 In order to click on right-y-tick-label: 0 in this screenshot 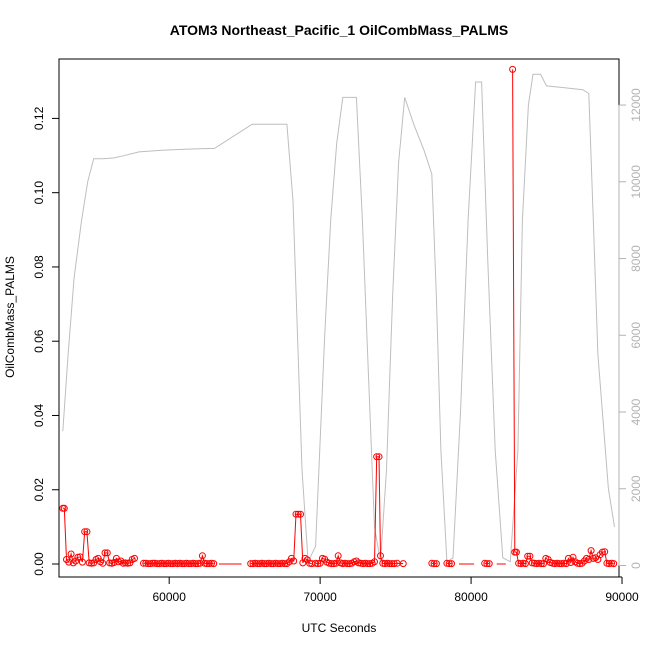, I will do `click(636, 565)`.